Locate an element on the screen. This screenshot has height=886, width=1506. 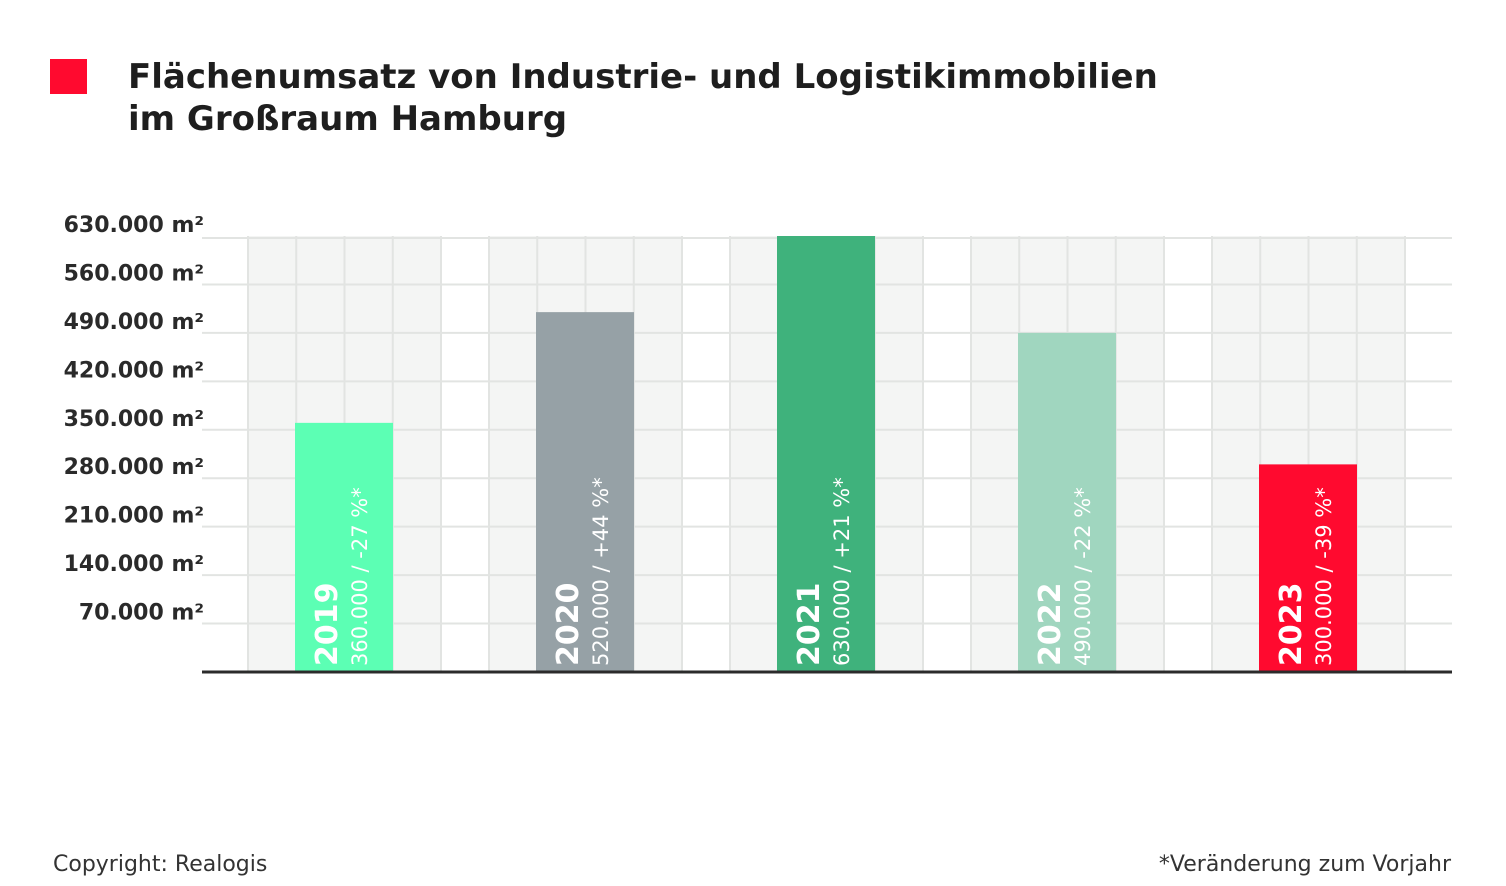
bar-year-label: 2021 is located at coordinates (809, 625).